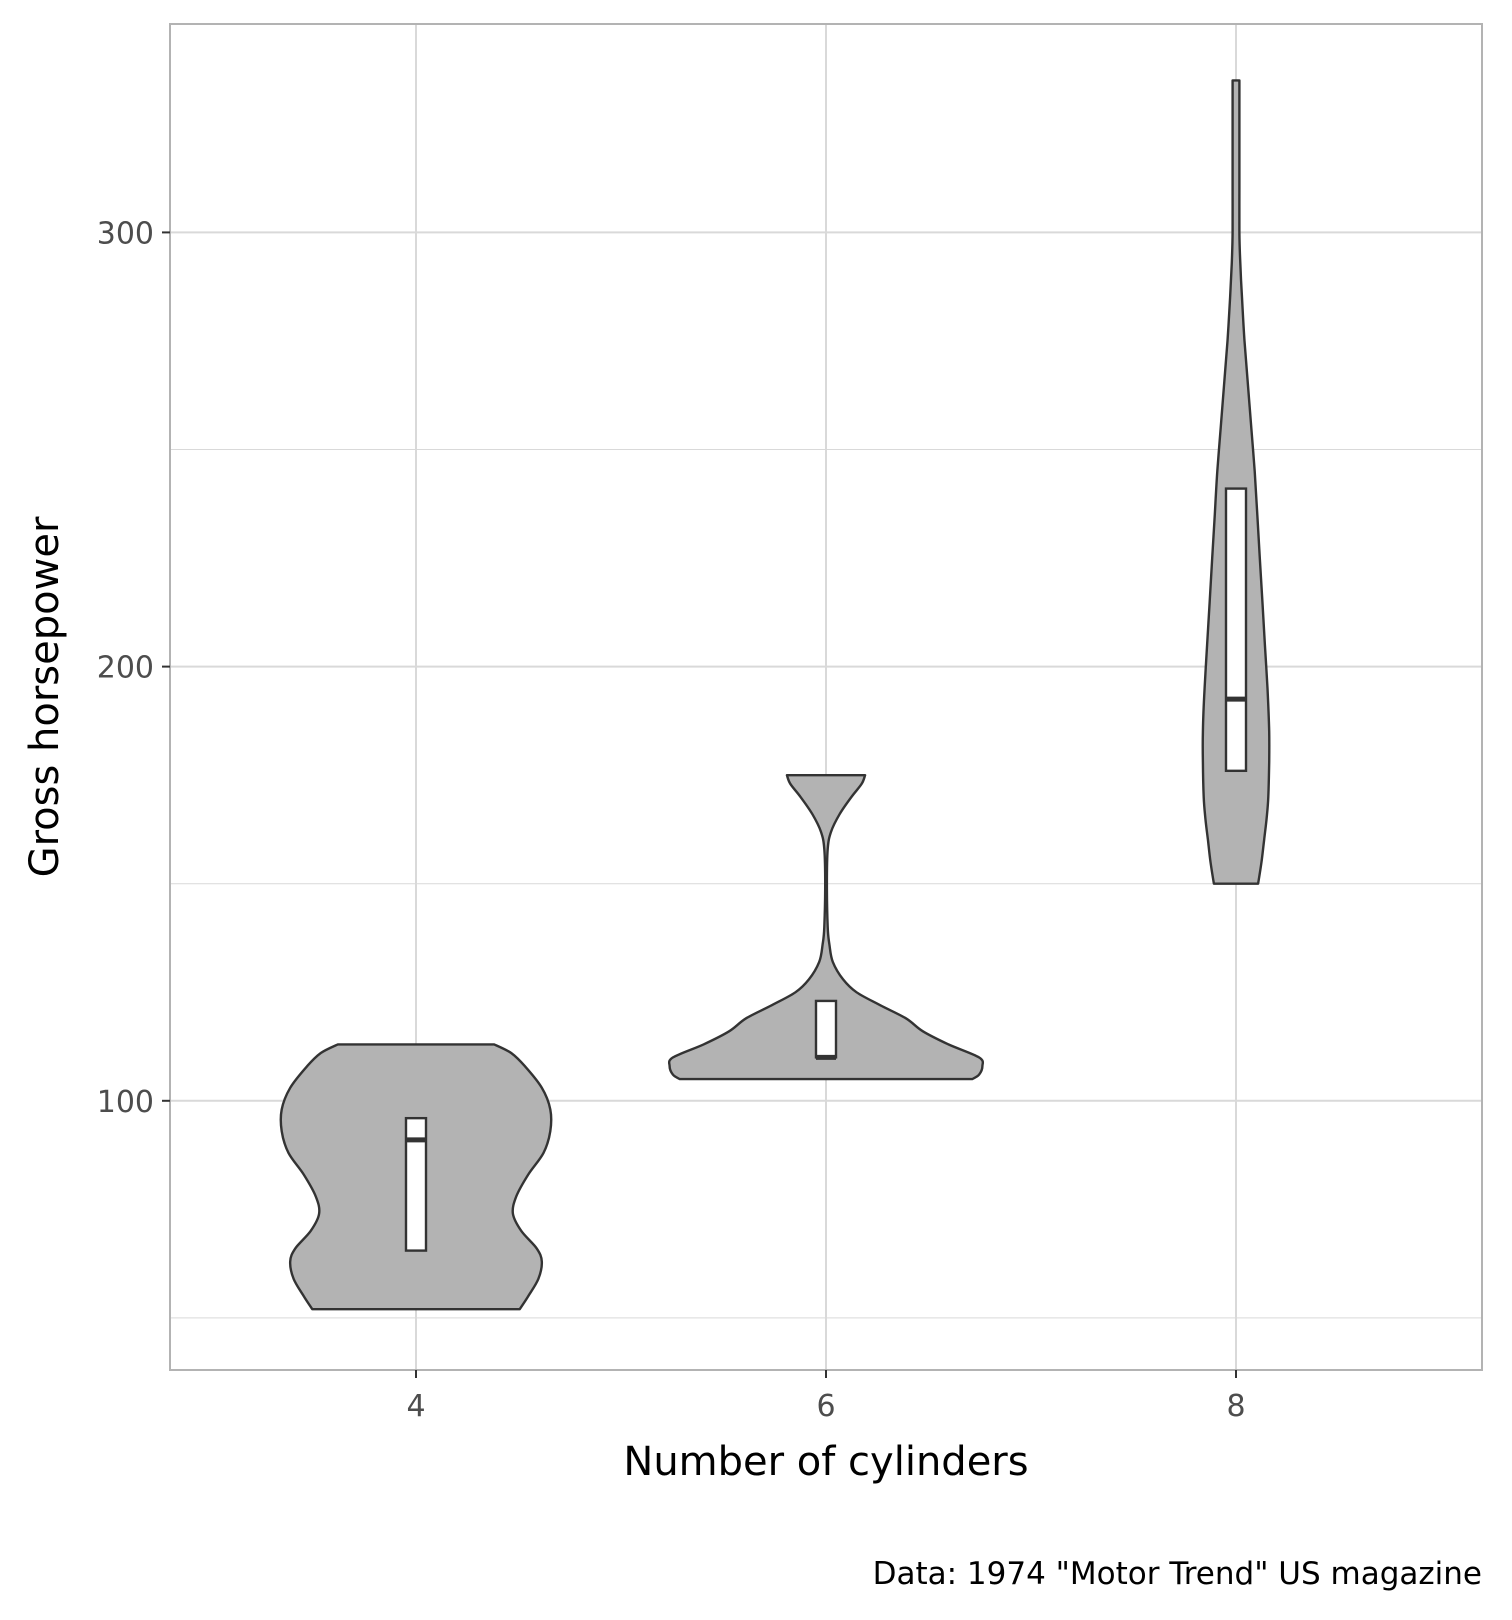 Image resolution: width=1512 pixels, height=1620 pixels. What do you see at coordinates (125, 668) in the screenshot?
I see `y-tick-label: 200` at bounding box center [125, 668].